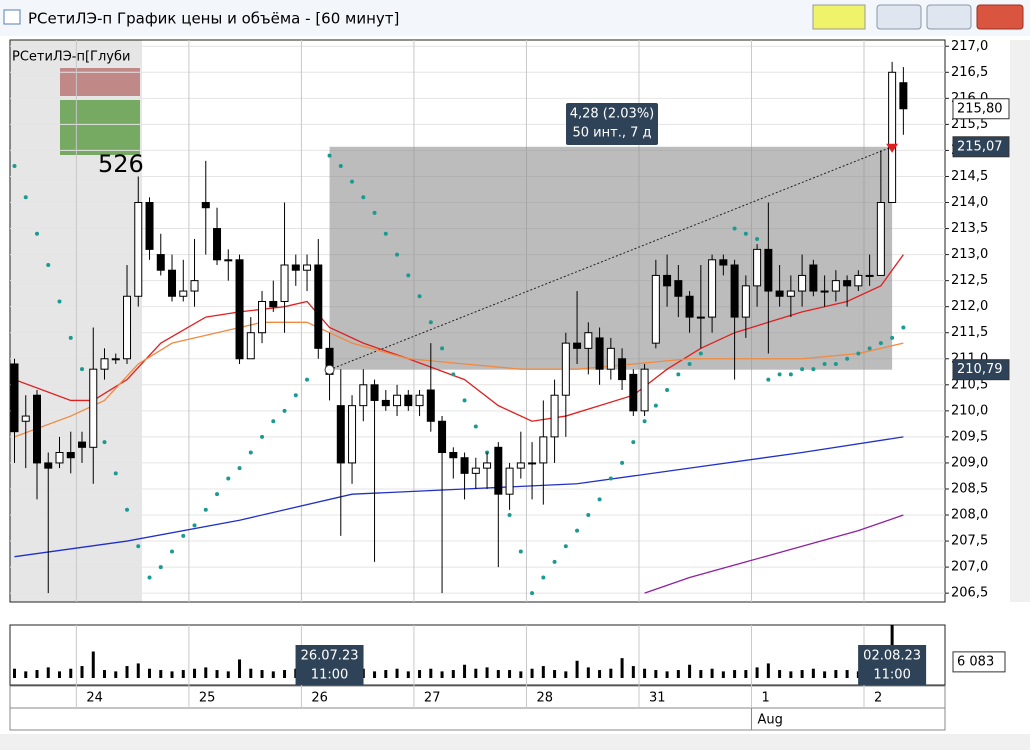 Image resolution: width=1030 pixels, height=754 pixels. What do you see at coordinates (892, 656) in the screenshot?
I see `cursor-label: 02.08.23` at bounding box center [892, 656].